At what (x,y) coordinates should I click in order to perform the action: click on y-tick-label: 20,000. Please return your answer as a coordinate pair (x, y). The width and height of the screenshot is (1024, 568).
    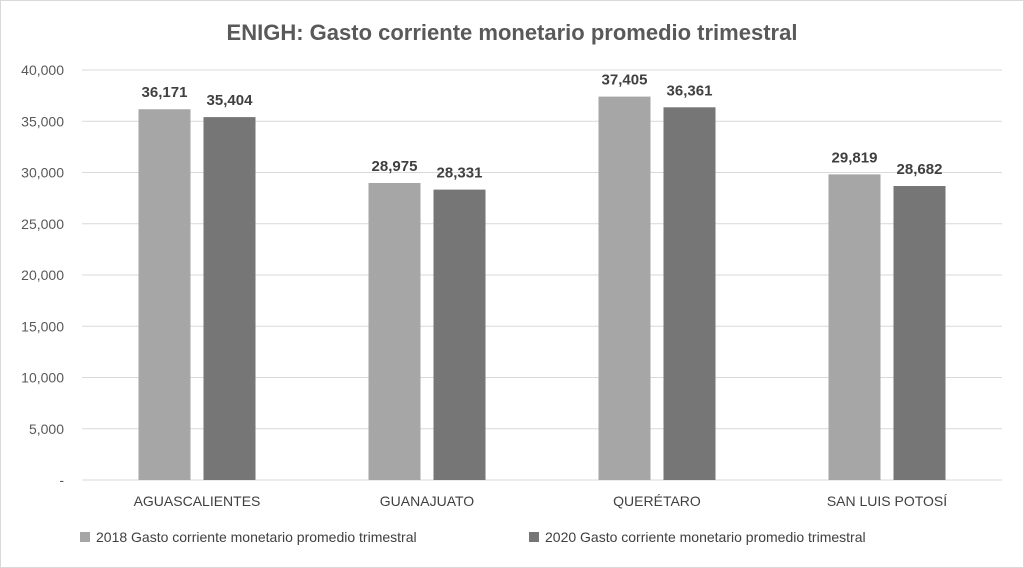
    Looking at the image, I should click on (42, 275).